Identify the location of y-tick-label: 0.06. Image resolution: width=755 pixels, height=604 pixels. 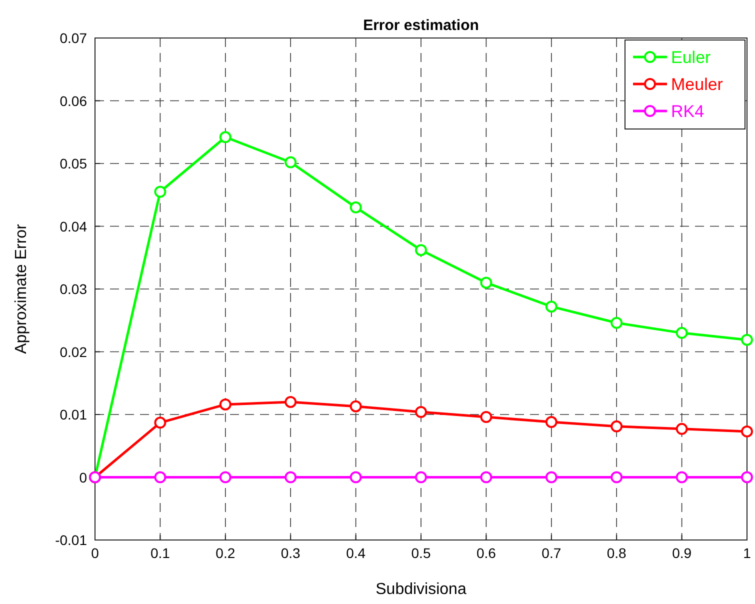
(74, 100).